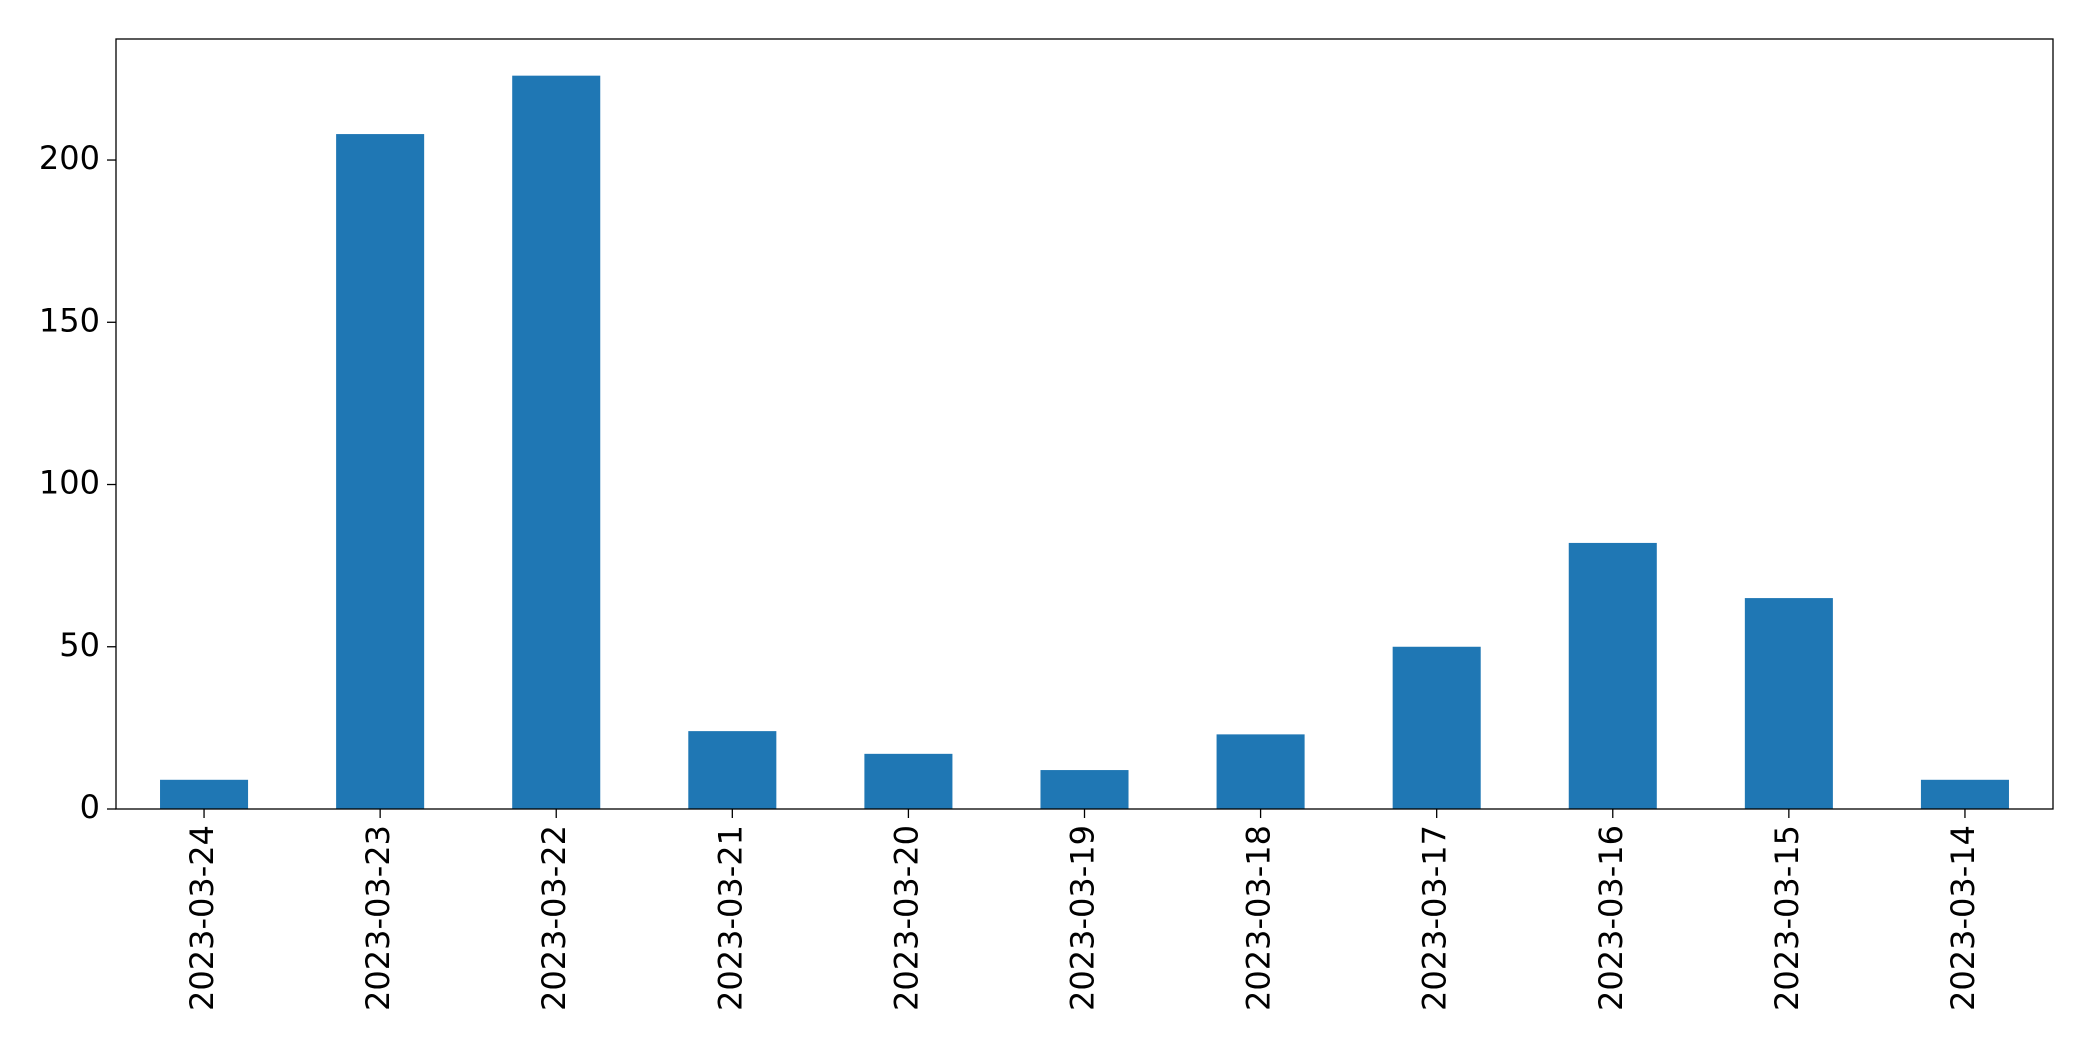 This screenshot has height=1061, width=2093. What do you see at coordinates (1611, 918) in the screenshot?
I see `x-tick-label: 2023-03-16` at bounding box center [1611, 918].